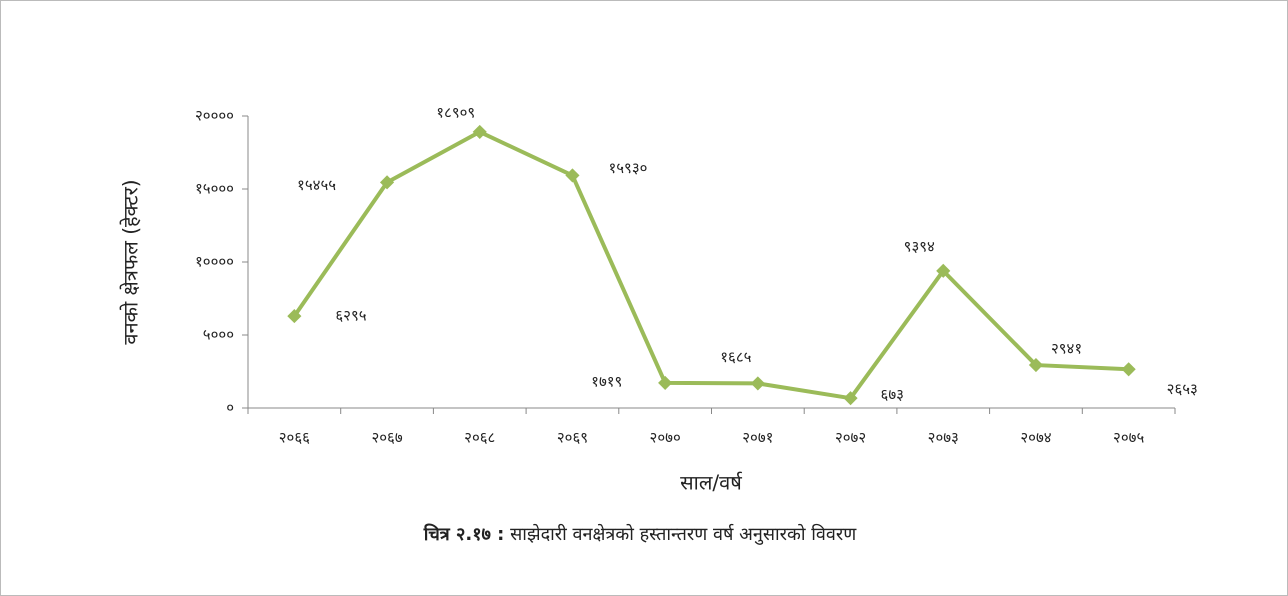  Describe the element at coordinates (572, 438) in the screenshot. I see `x-tick-label: २०६९` at that location.